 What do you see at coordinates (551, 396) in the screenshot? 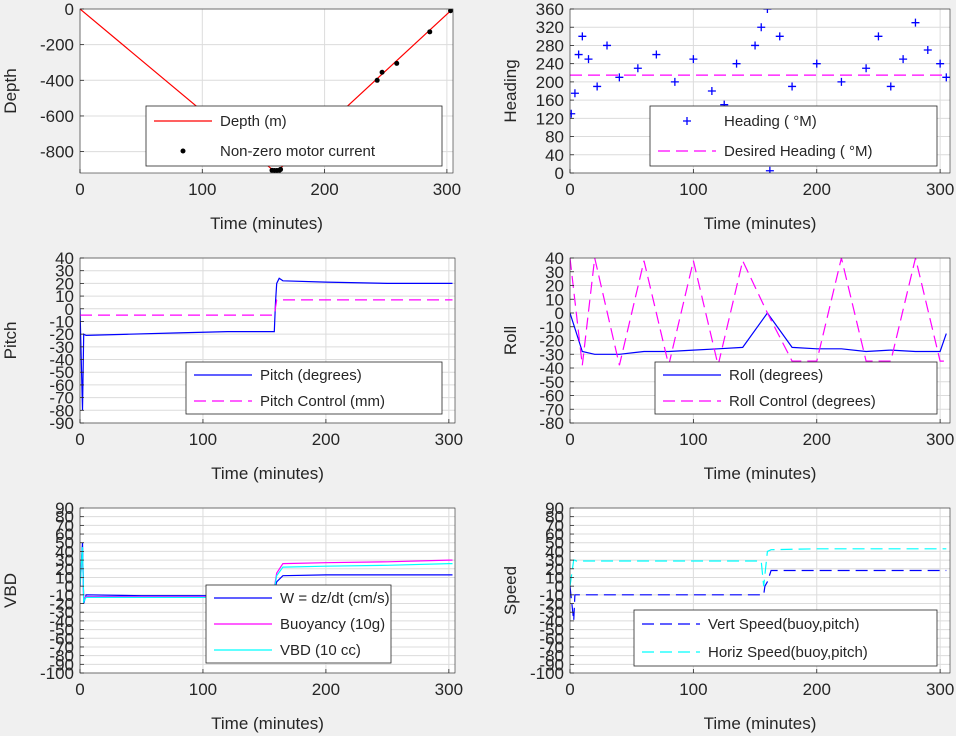
I see `y-tick-label: -60` at bounding box center [551, 396].